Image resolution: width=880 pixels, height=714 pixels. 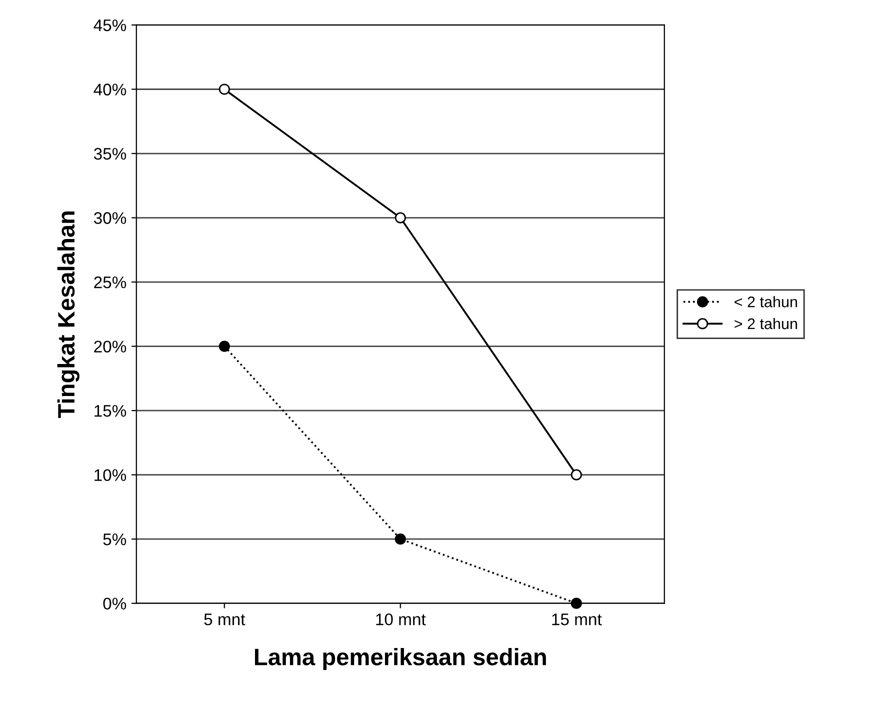 What do you see at coordinates (110, 218) in the screenshot?
I see `y-tick-label: 30%` at bounding box center [110, 218].